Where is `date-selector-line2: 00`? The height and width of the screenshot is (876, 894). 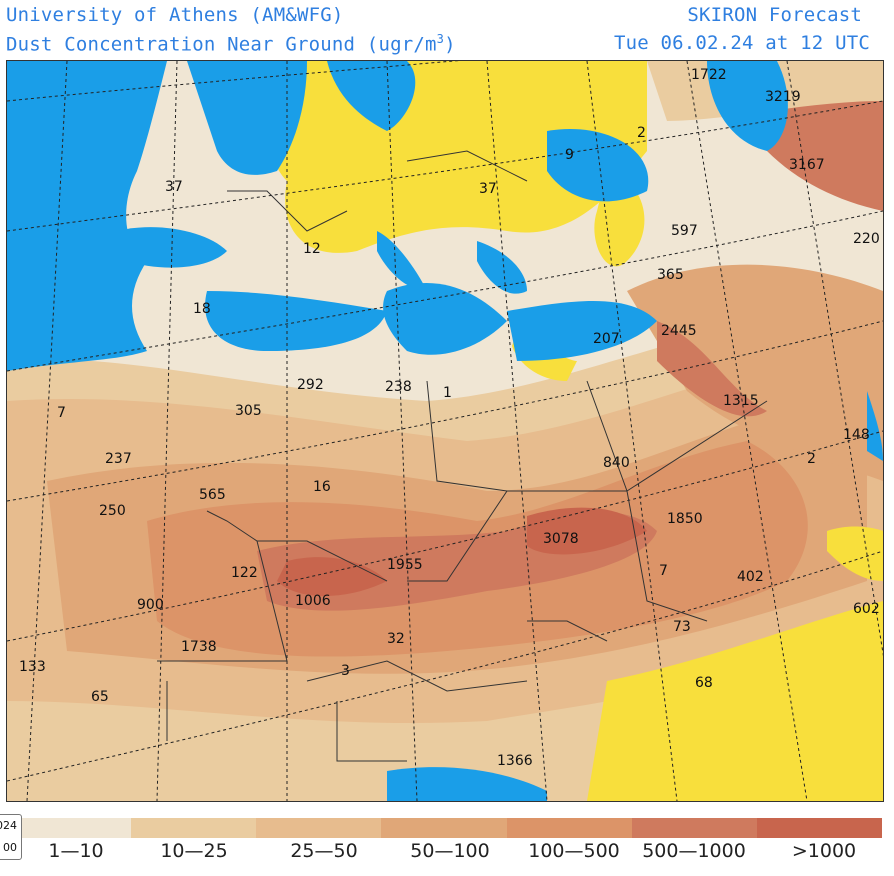
date-selector-line2: 00 is located at coordinates (10, 847).